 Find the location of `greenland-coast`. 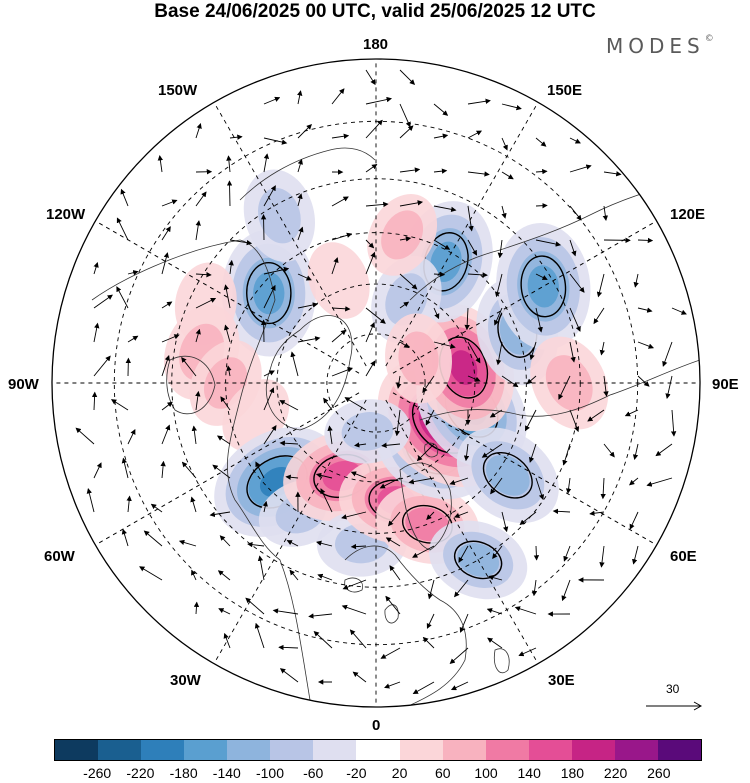

greenland-coast is located at coordinates (309, 373).